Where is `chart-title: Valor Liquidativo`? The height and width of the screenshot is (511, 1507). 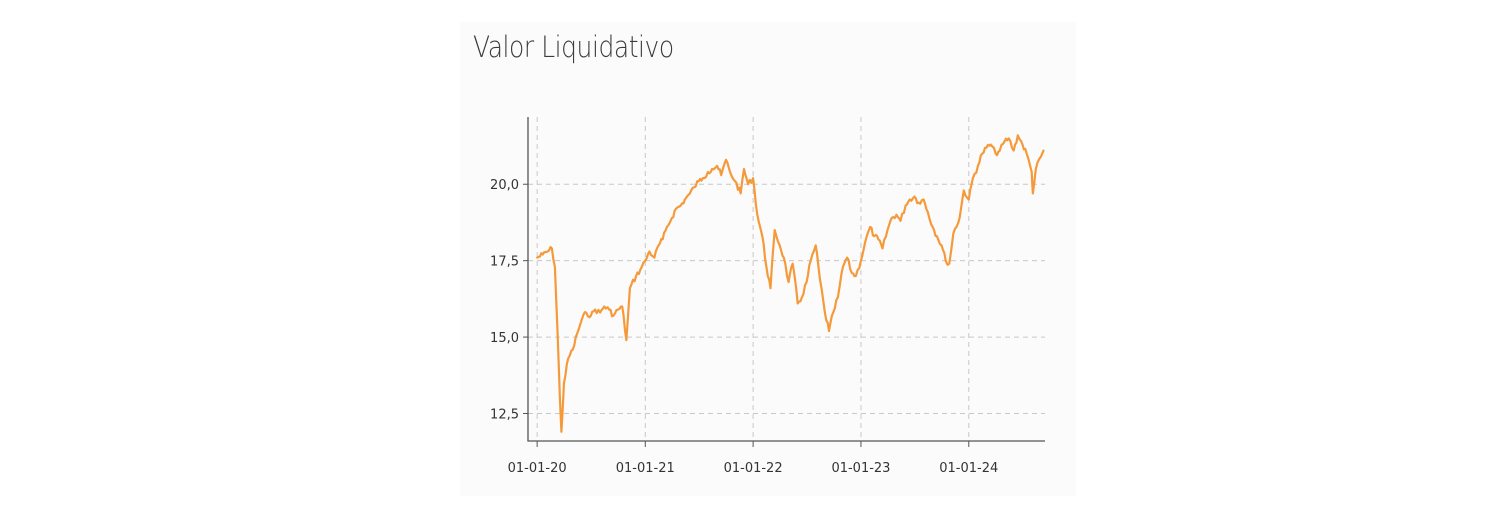 chart-title: Valor Liquidativo is located at coordinates (573, 47).